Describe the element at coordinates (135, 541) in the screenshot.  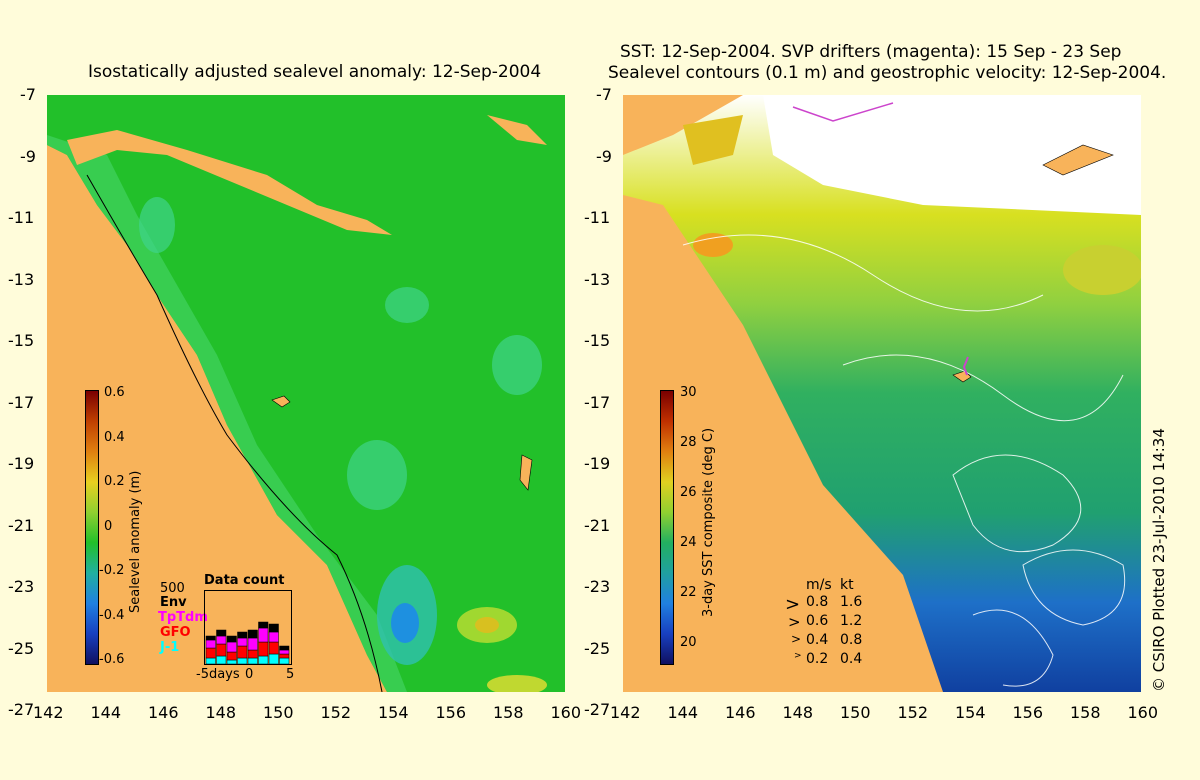
I see `sla-colorbar-title: Sealevel anomaly (m)` at that location.